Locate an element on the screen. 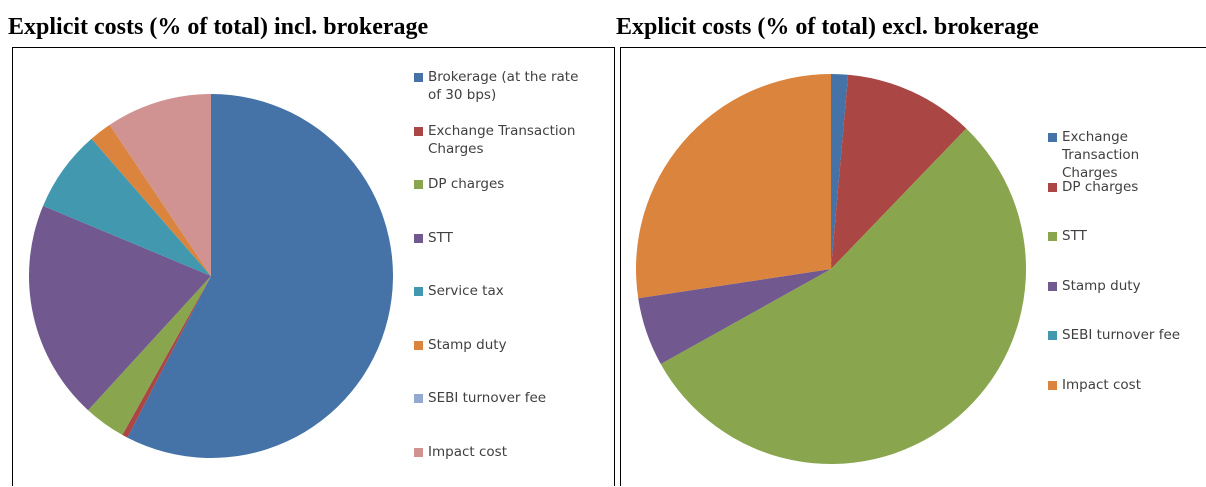  legend-item: Brokerage (at the rate of 30 bps) is located at coordinates (504, 86).